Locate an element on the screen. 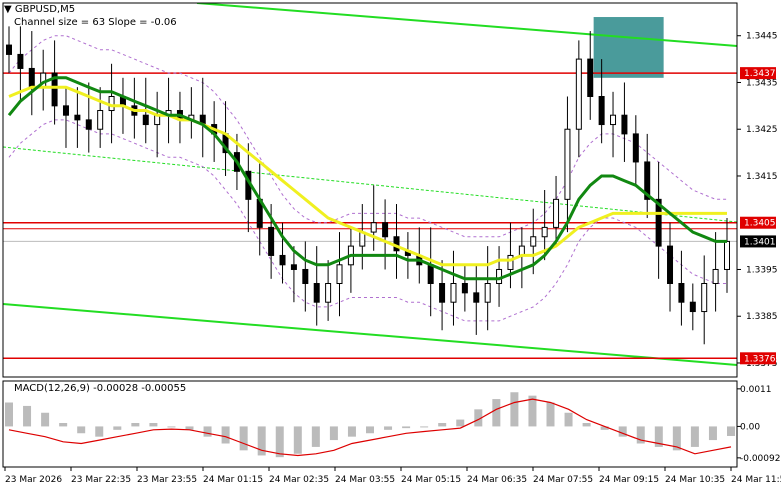  level-price-label: 1.3376 is located at coordinates (760, 359).